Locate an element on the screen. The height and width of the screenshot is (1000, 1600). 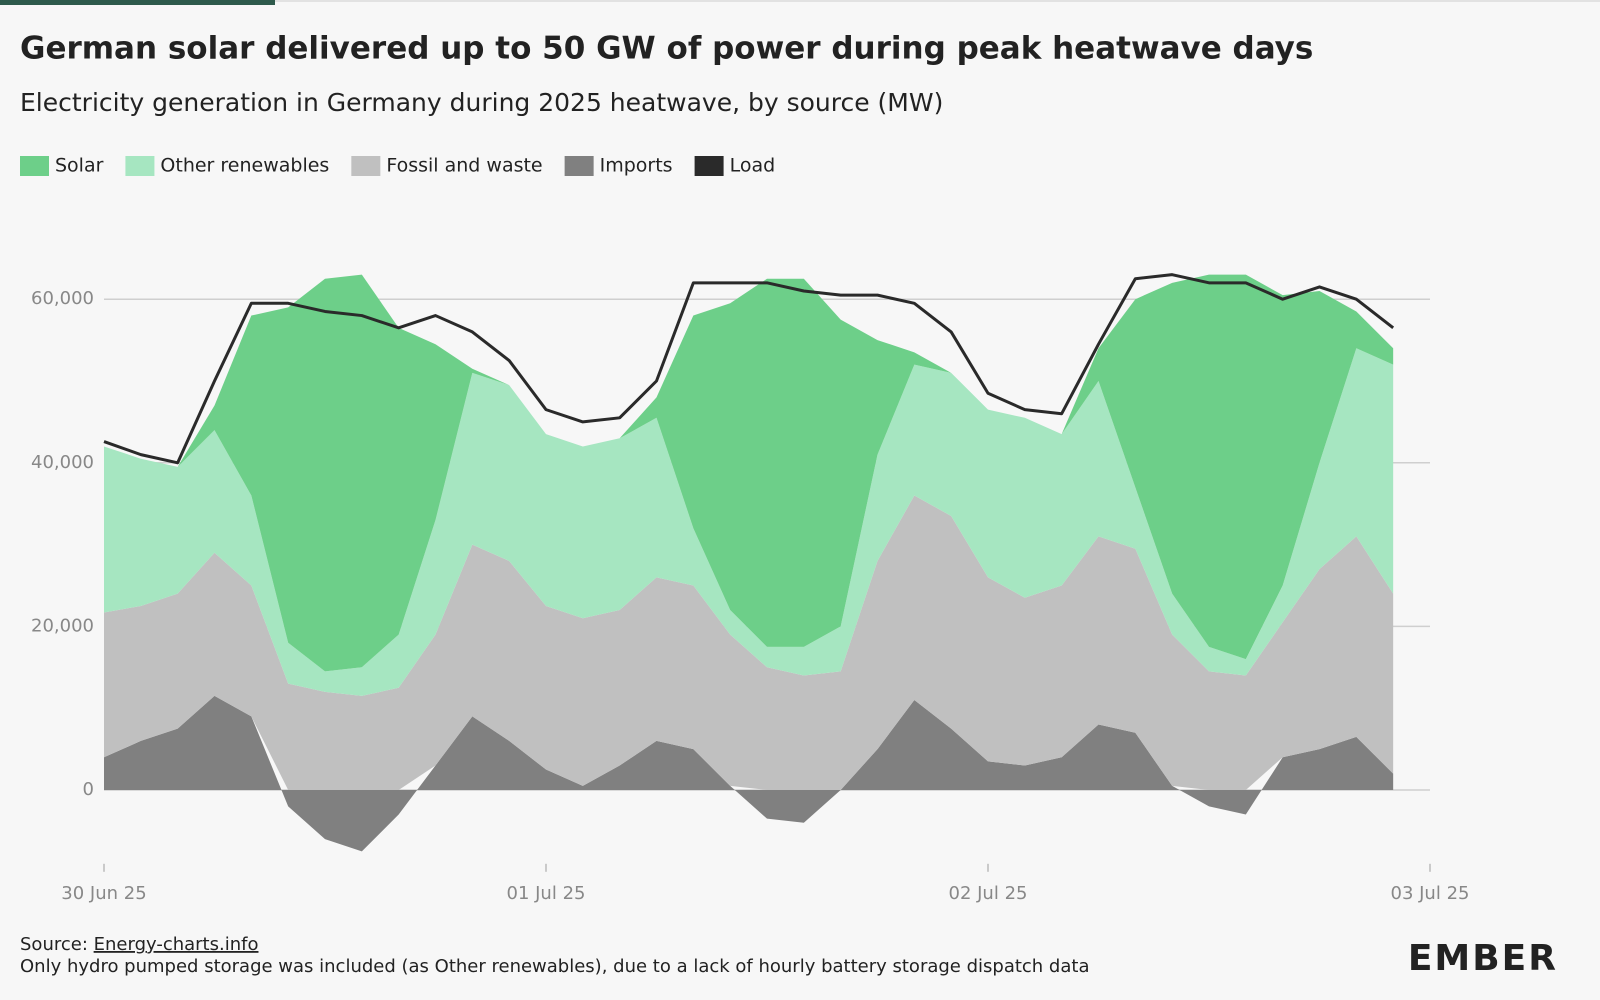
y-tick-label: 0 is located at coordinates (88, 789).